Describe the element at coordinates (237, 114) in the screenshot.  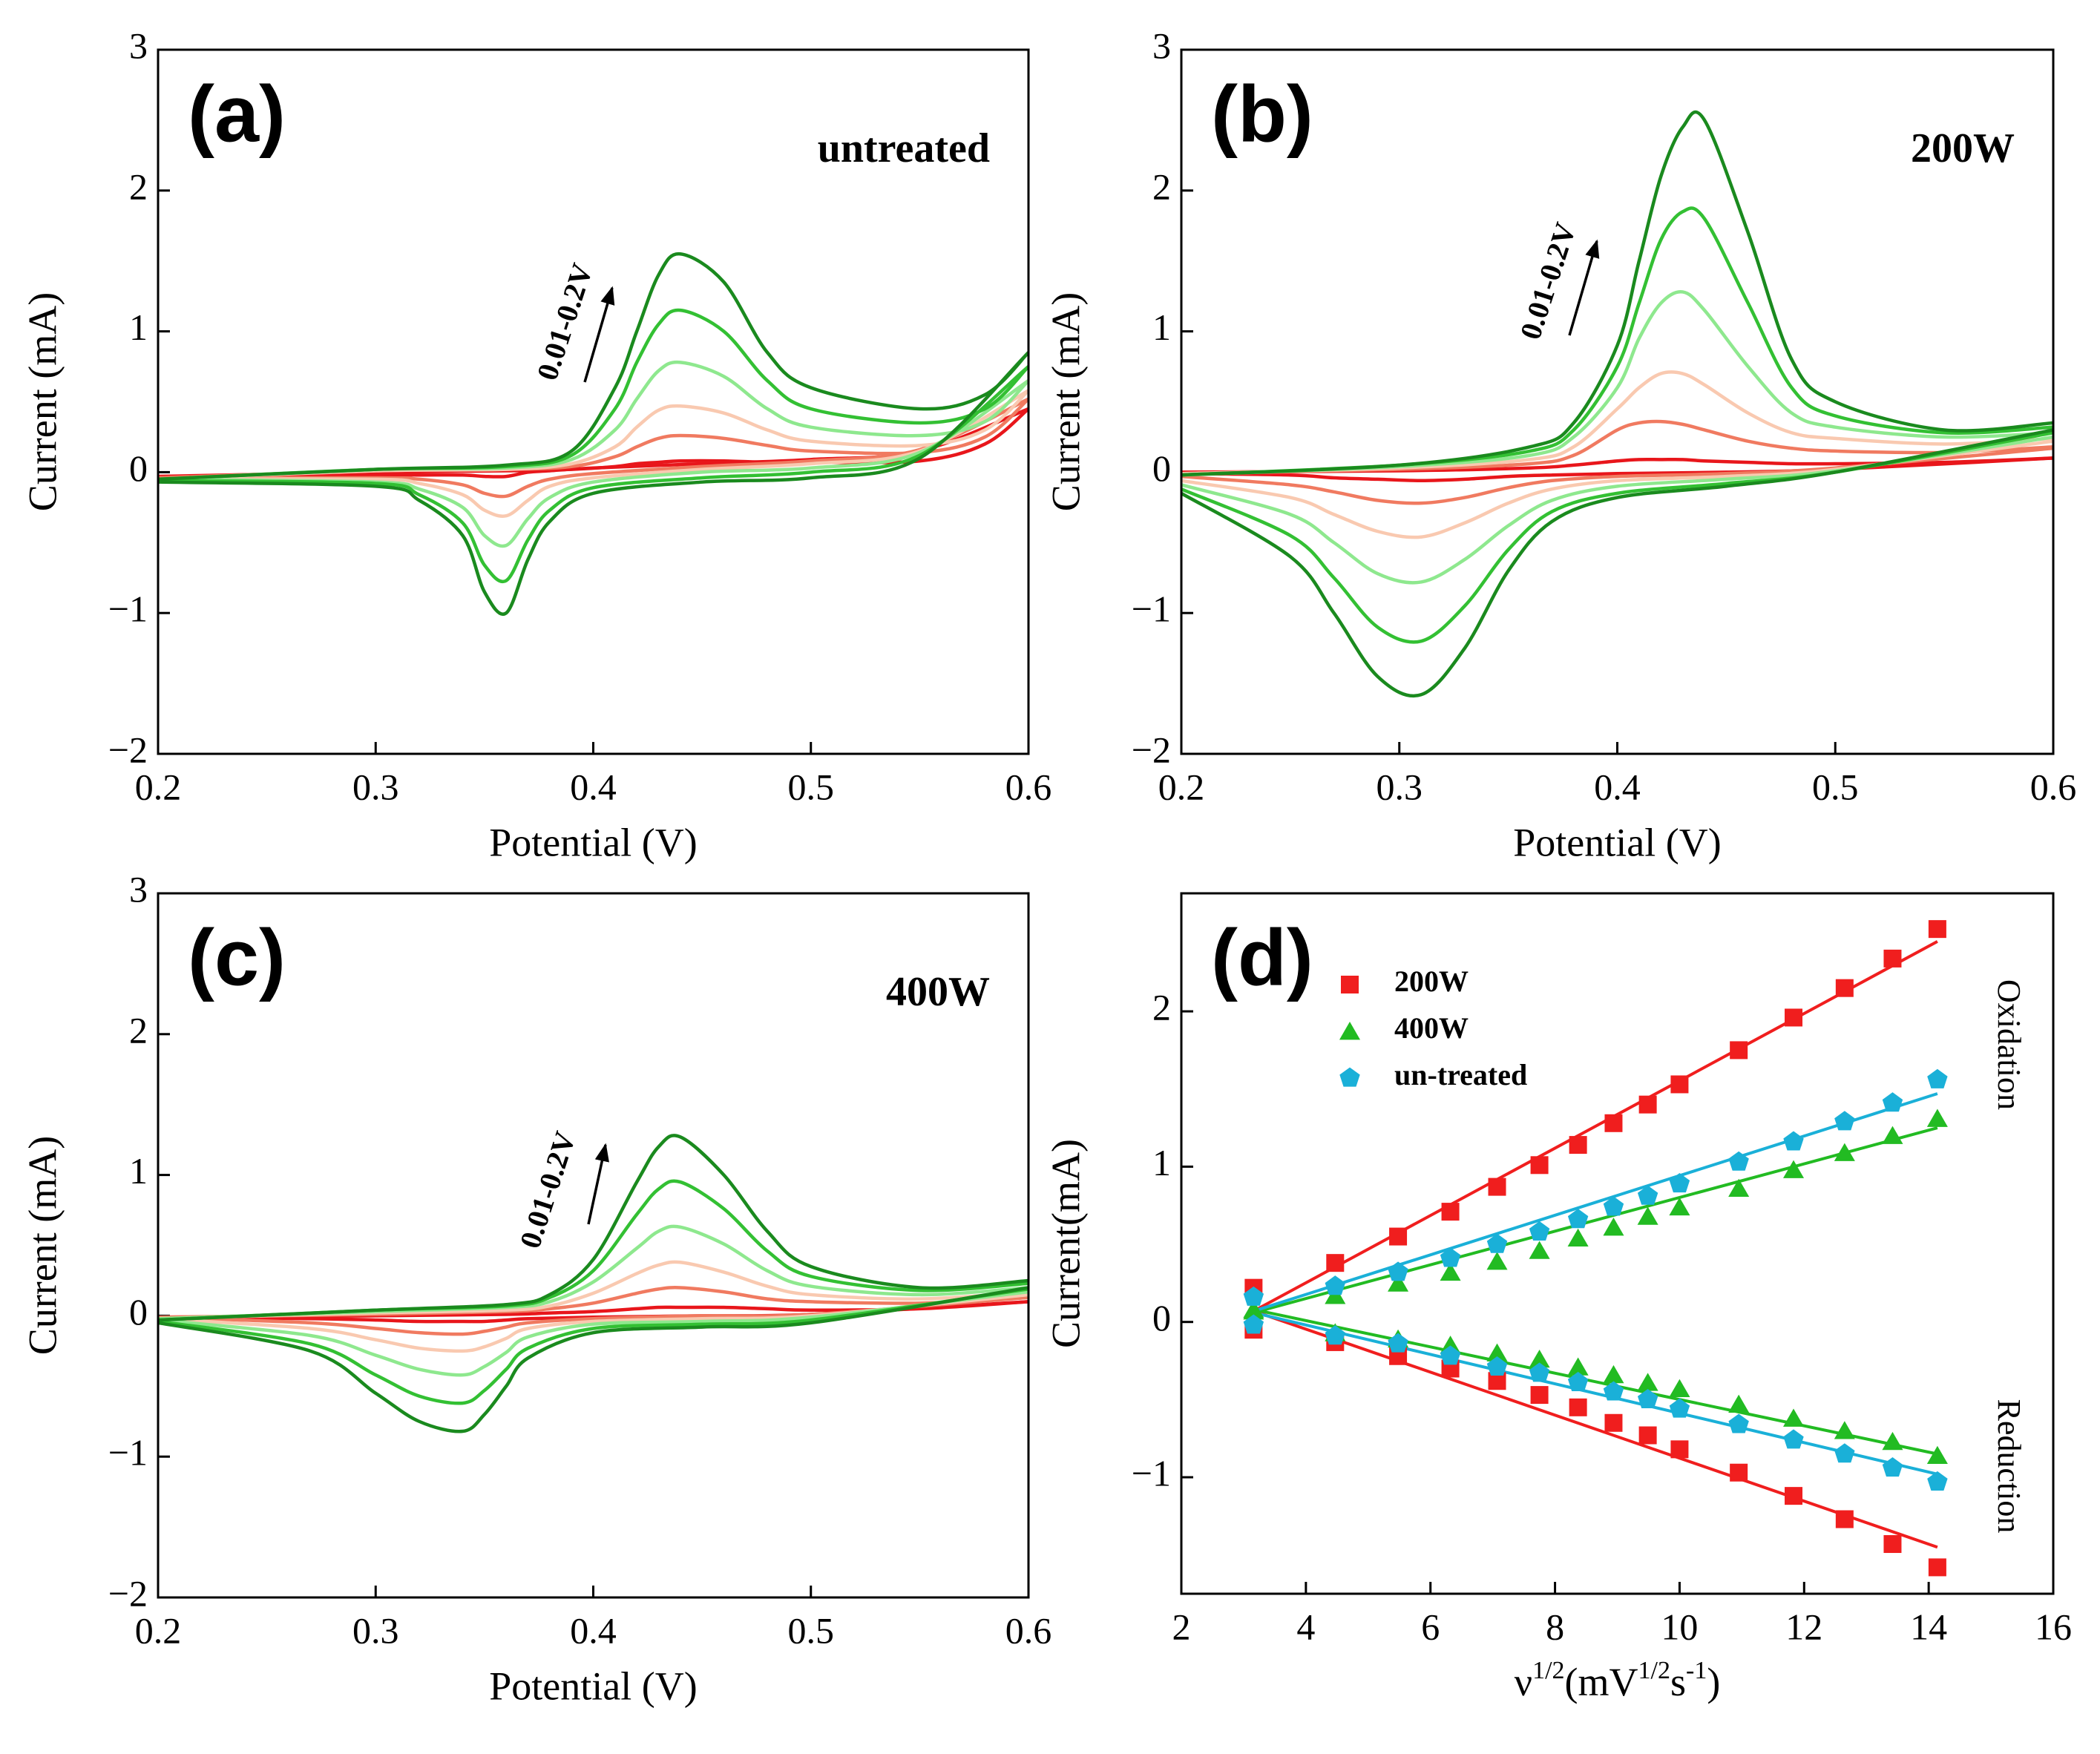
I see `panel-label: (a)` at that location.